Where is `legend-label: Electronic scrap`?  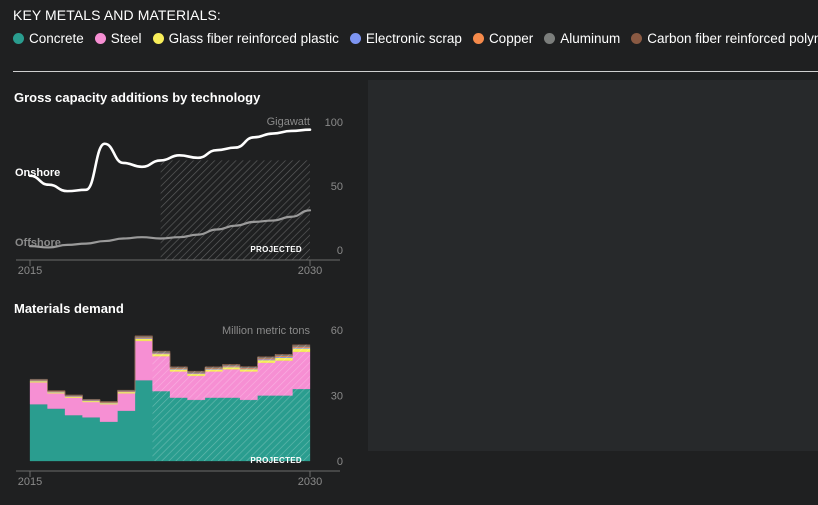 legend-label: Electronic scrap is located at coordinates (413, 38).